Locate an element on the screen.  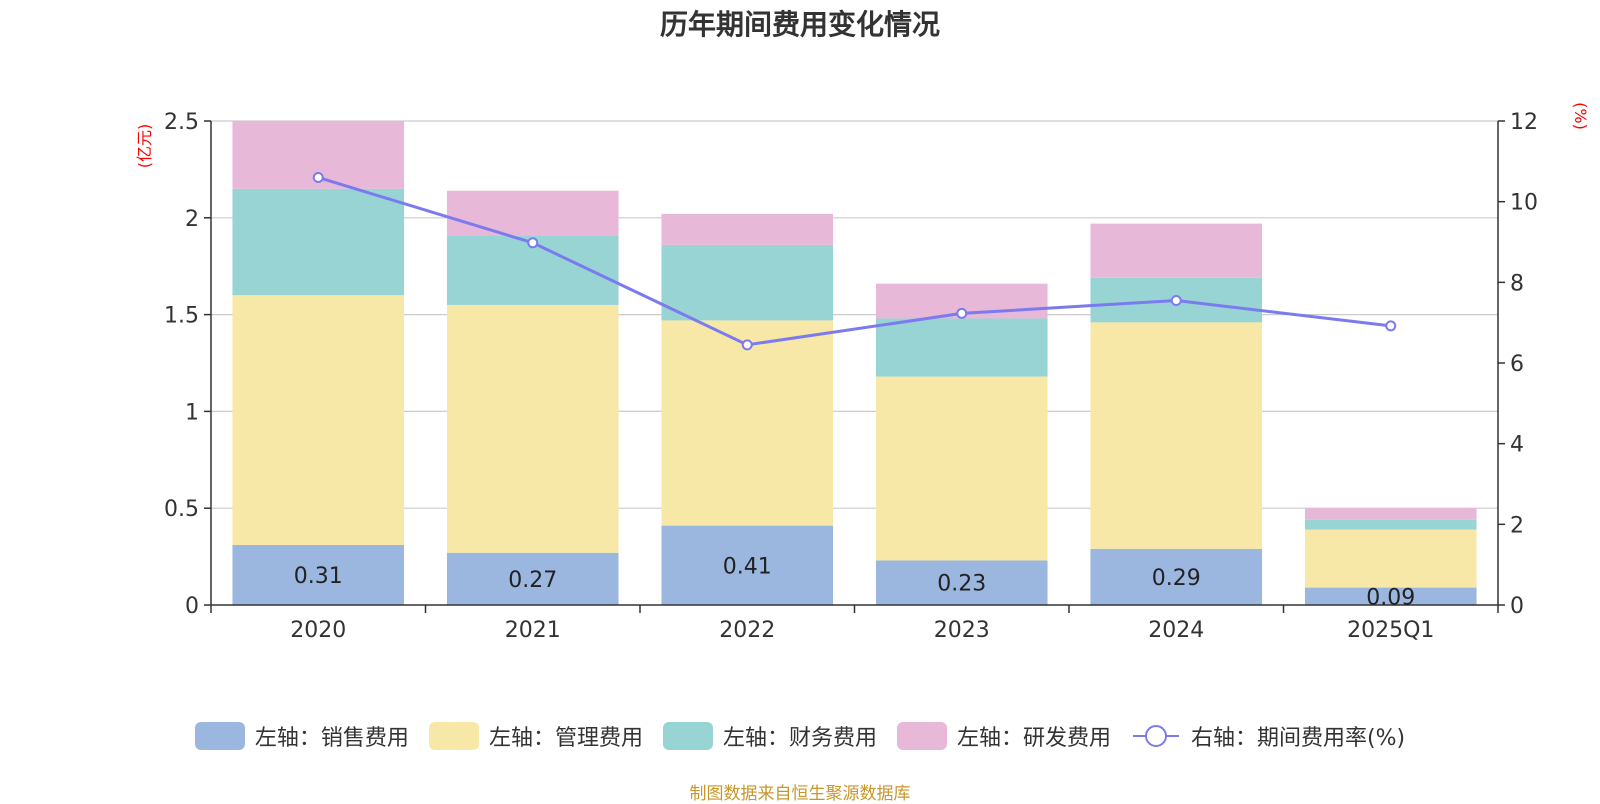
left-axis-tick-label: 0.5 is located at coordinates (181, 509).